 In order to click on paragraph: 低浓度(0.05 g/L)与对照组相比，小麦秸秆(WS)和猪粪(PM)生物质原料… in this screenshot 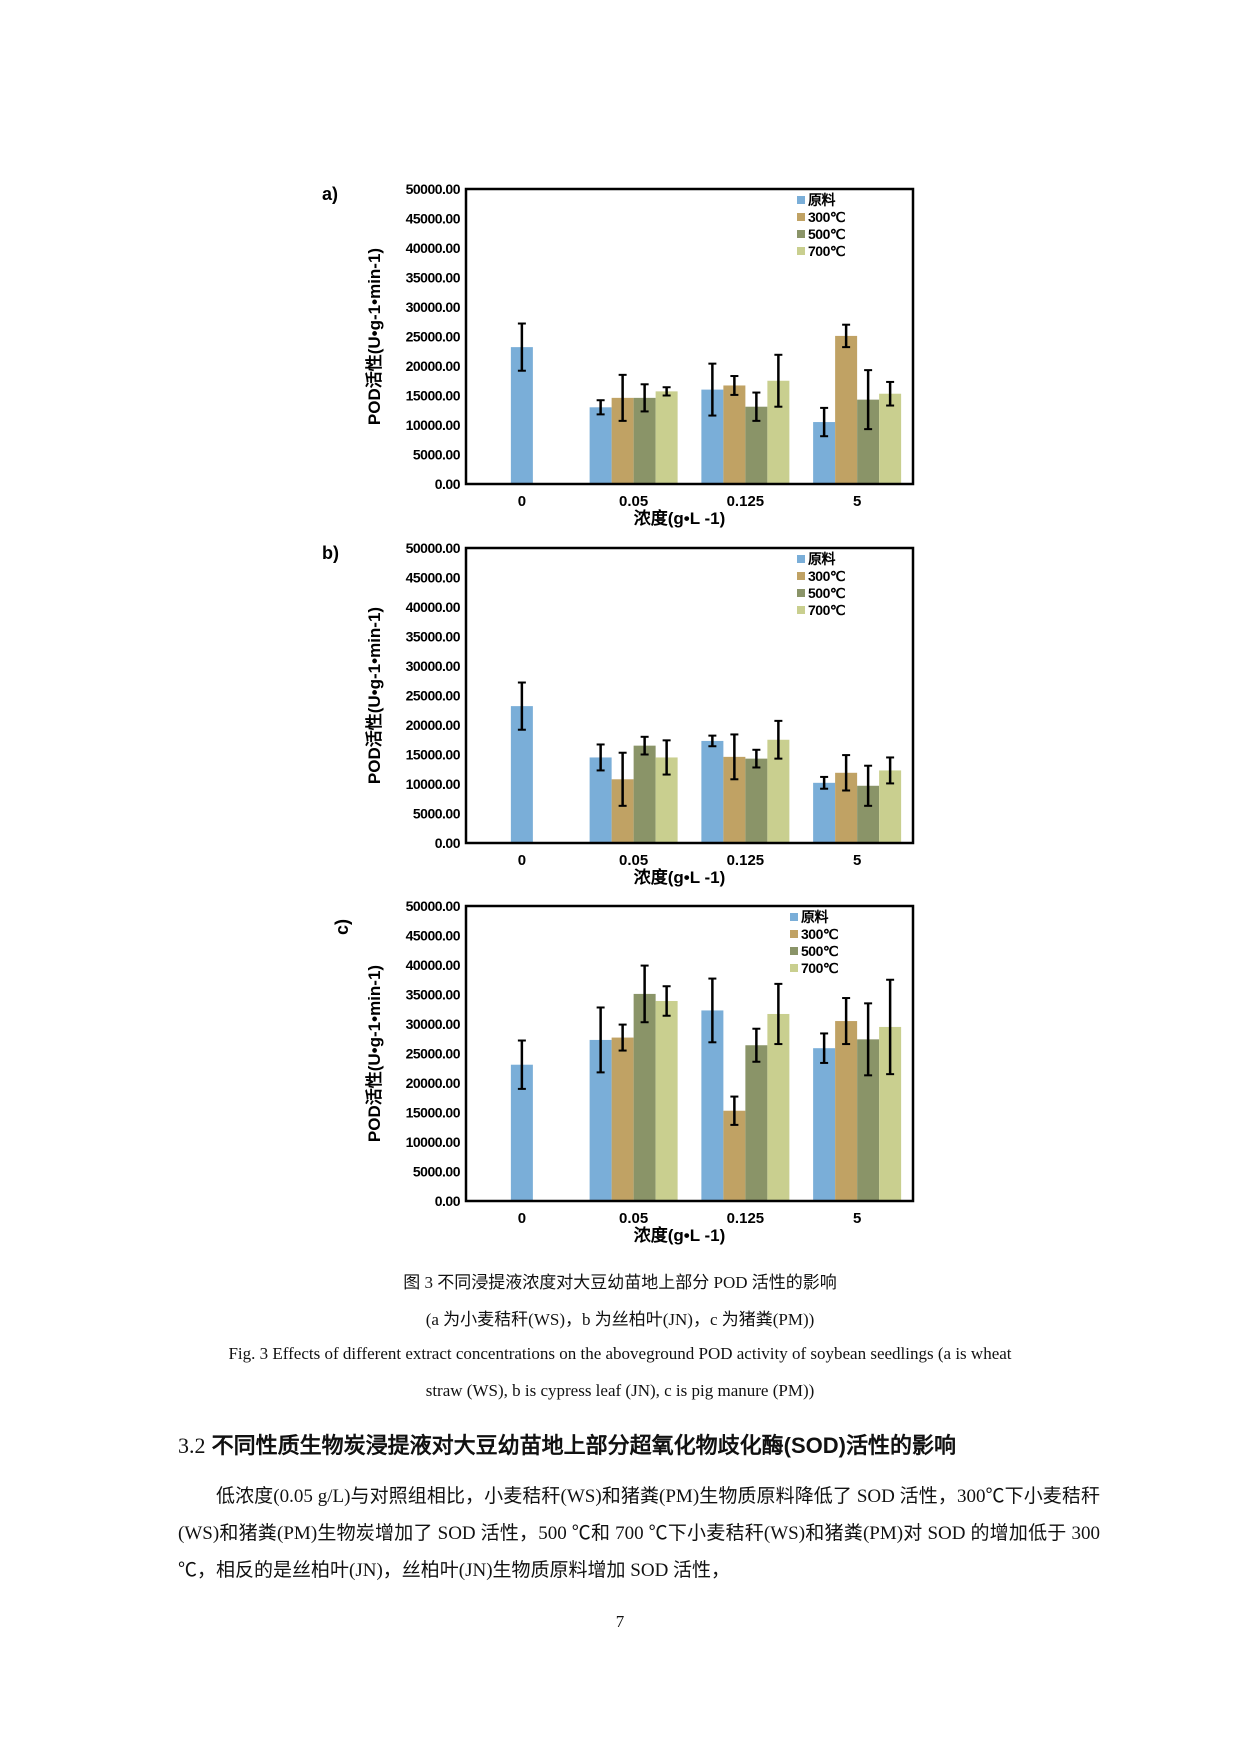, I will do `click(639, 1533)`.